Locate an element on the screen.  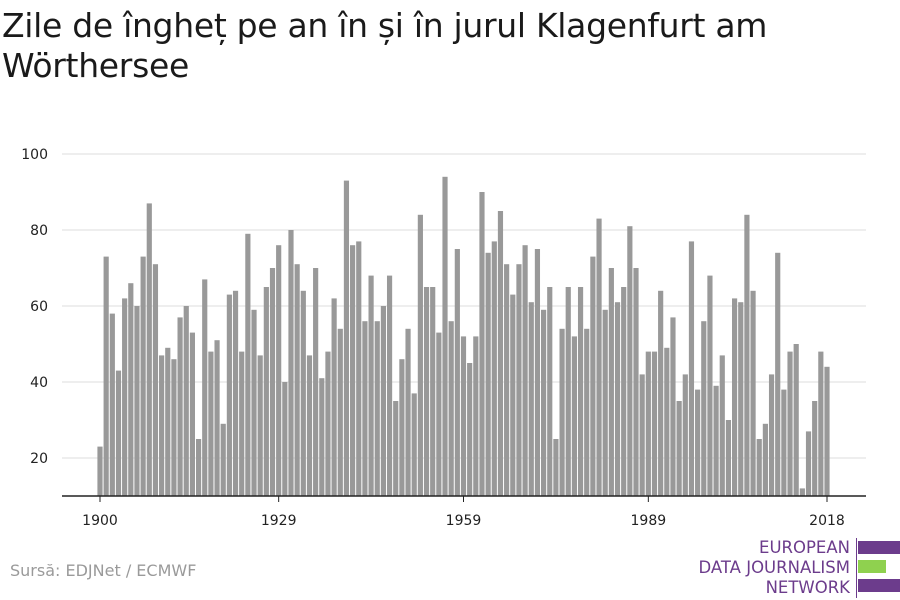
y-axis-labels: 20 40 60 80 100 is located at coordinates (34, 307).